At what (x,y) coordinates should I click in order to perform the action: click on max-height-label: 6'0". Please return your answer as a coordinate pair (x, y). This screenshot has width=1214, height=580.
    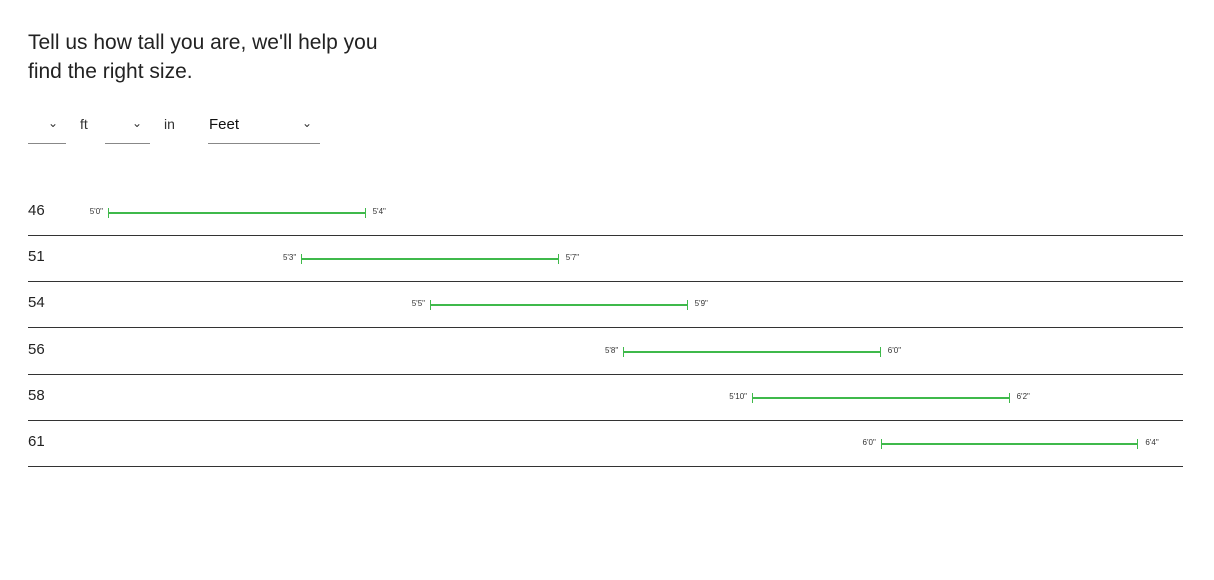
    Looking at the image, I should click on (894, 350).